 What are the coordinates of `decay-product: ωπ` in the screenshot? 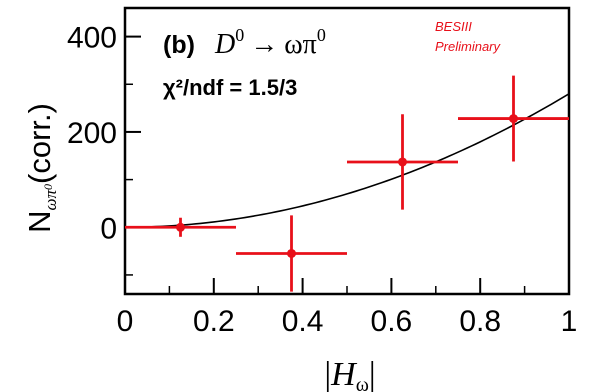 It's located at (300, 44).